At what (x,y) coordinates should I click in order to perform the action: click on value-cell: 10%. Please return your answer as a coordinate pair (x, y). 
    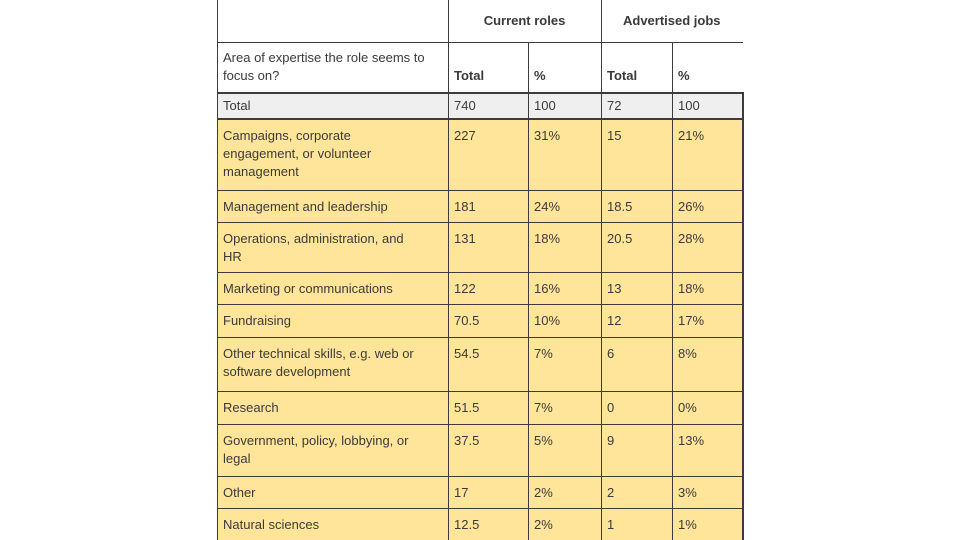
    Looking at the image, I should click on (565, 321).